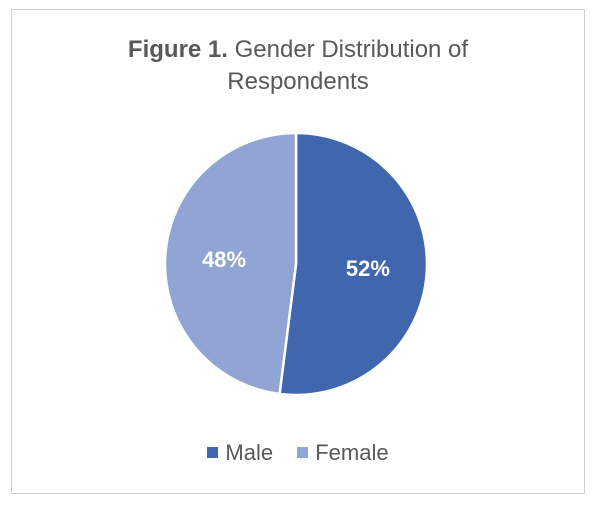  What do you see at coordinates (213, 452) in the screenshot?
I see `legend-swatch-male` at bounding box center [213, 452].